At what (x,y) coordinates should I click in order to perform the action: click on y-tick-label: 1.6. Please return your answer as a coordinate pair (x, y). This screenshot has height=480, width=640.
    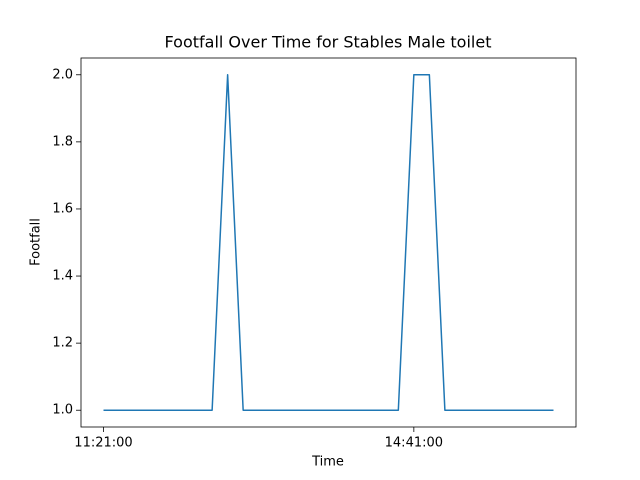
    Looking at the image, I should click on (62, 208).